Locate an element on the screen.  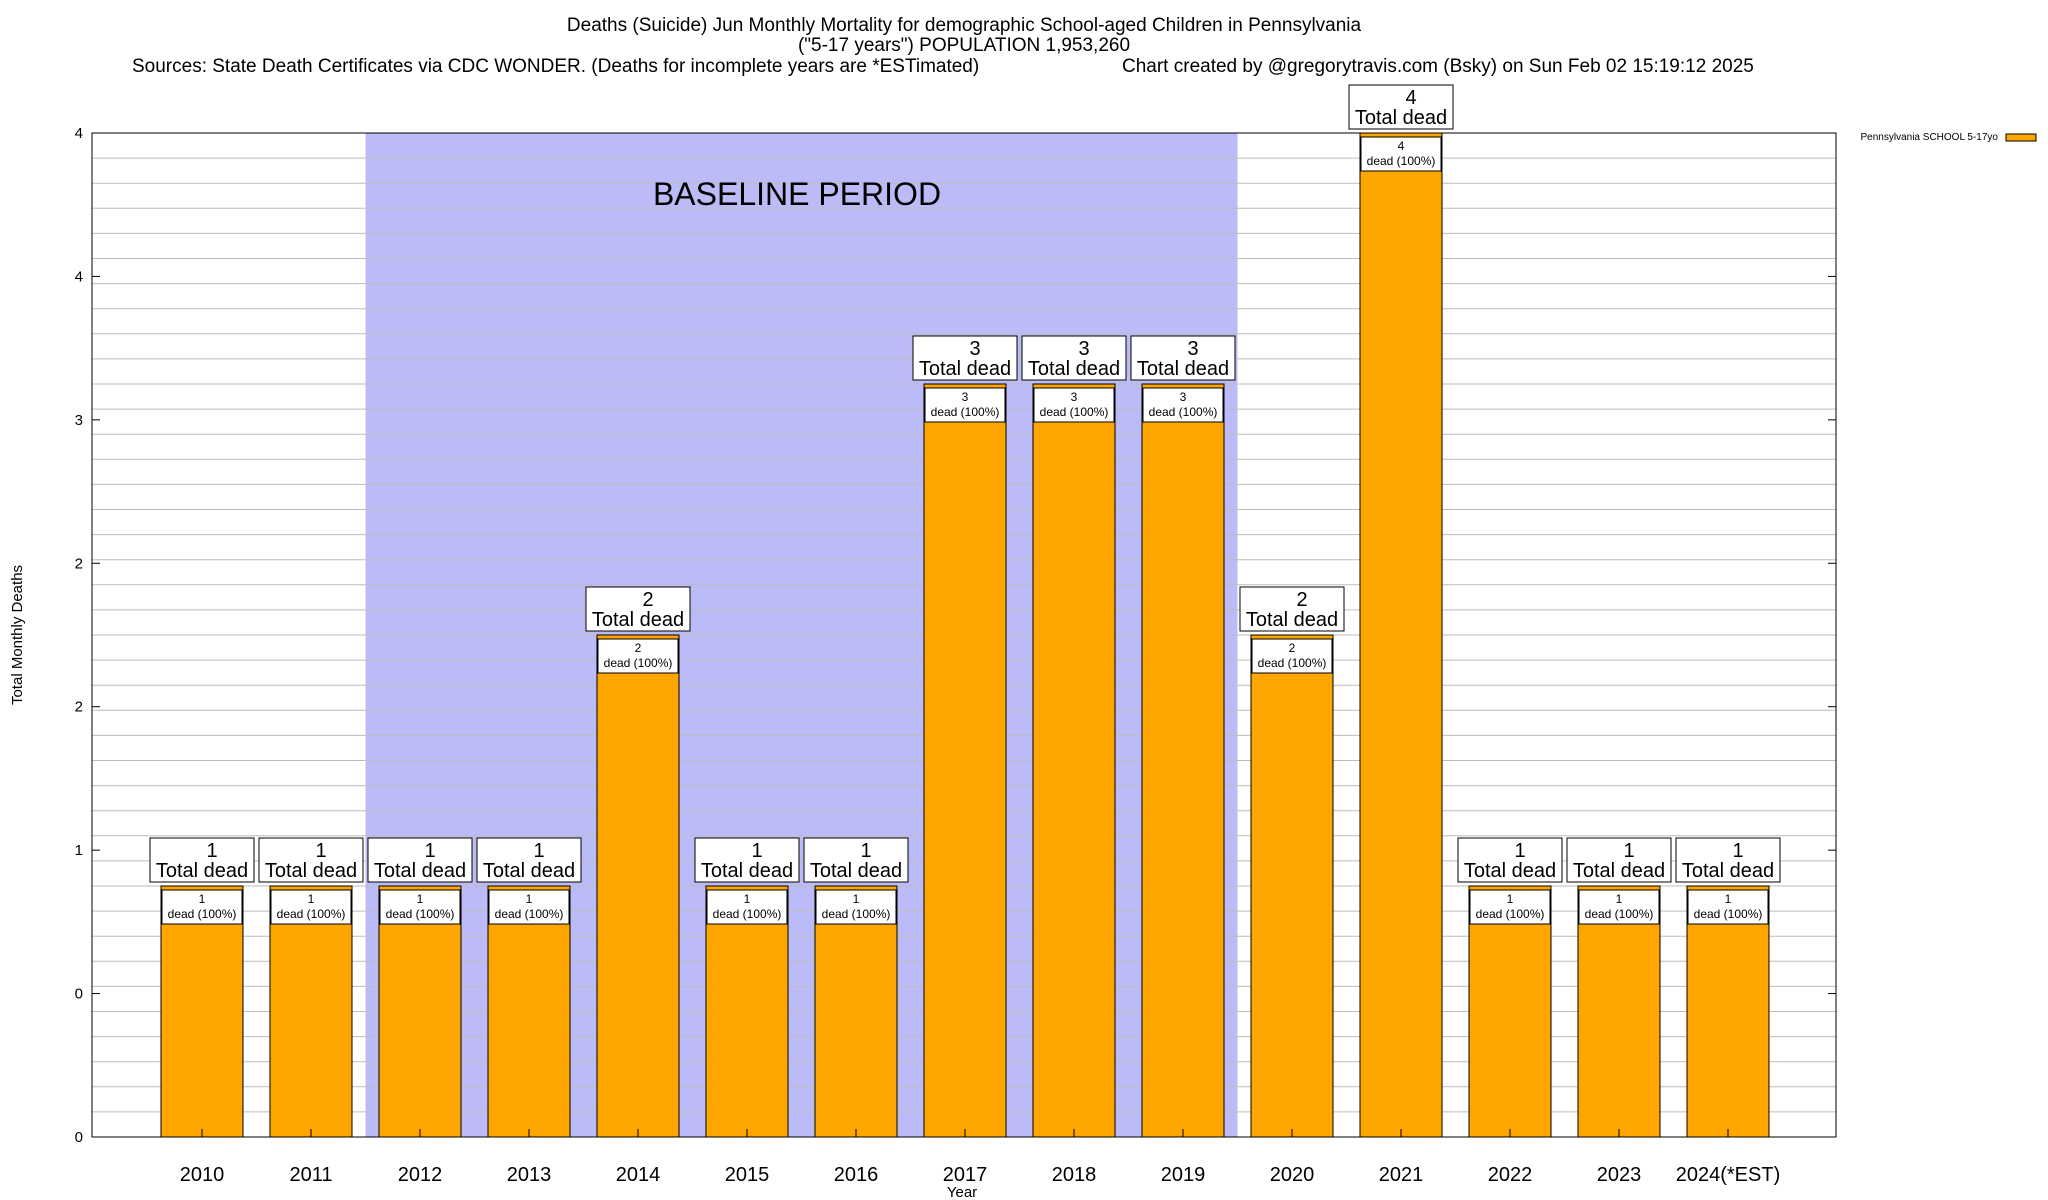
x-tick-label: 2013 is located at coordinates (529, 1175).